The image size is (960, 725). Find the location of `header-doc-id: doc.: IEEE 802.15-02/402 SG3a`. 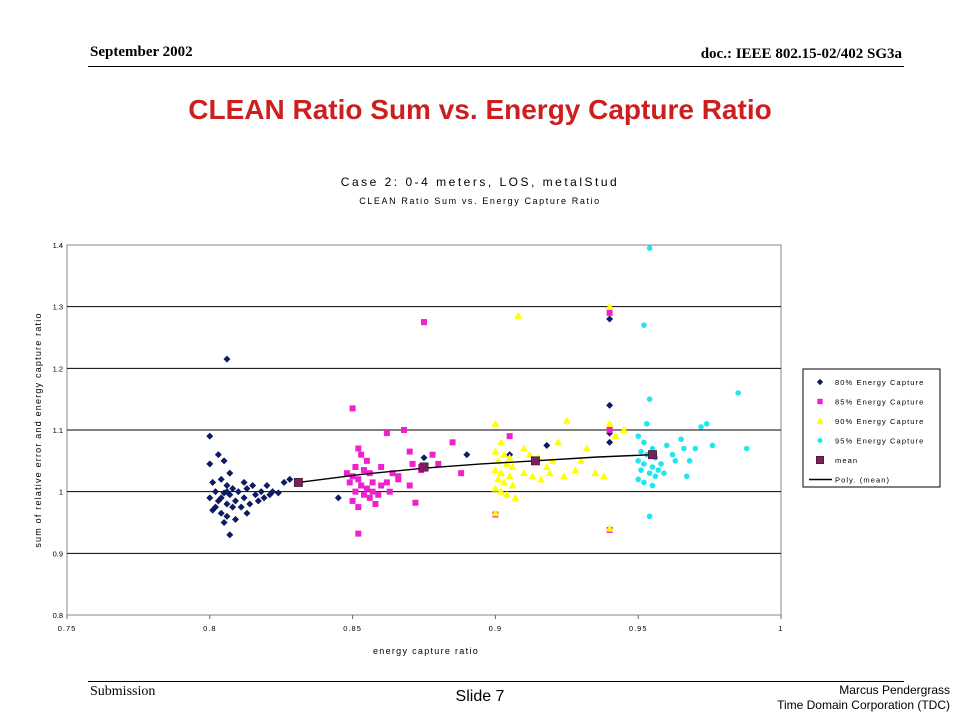

header-doc-id: doc.: IEEE 802.15-02/402 SG3a is located at coordinates (801, 54).